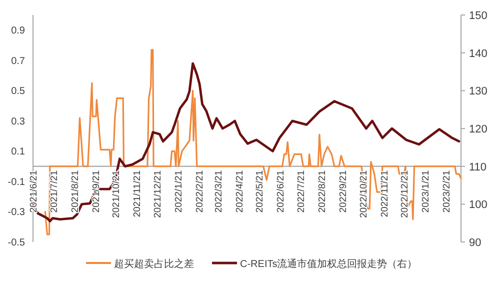 This screenshot has height=282, width=500. Describe the element at coordinates (17, 243) in the screenshot. I see `y-tick-label: -0.5` at that location.